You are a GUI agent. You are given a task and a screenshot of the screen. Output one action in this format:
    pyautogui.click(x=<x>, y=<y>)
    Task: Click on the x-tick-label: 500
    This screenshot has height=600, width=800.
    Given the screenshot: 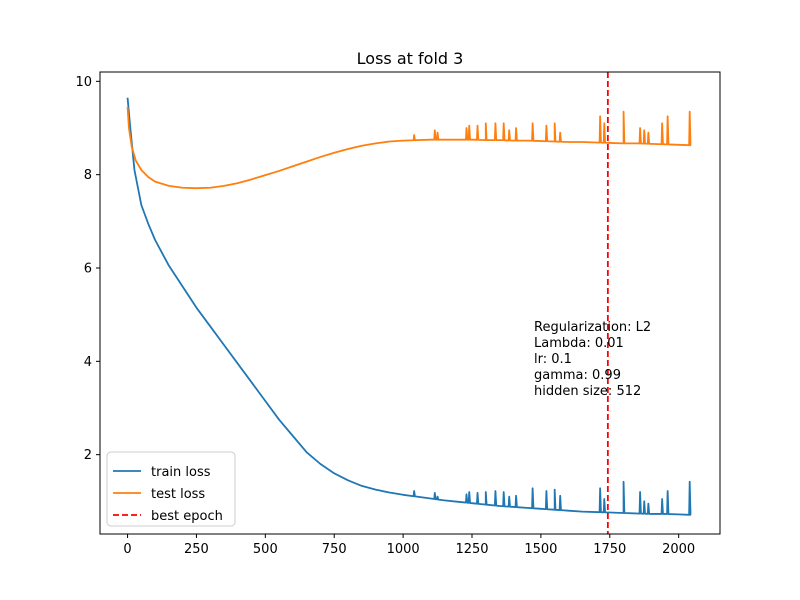 What is the action you would take?
    pyautogui.click(x=265, y=549)
    